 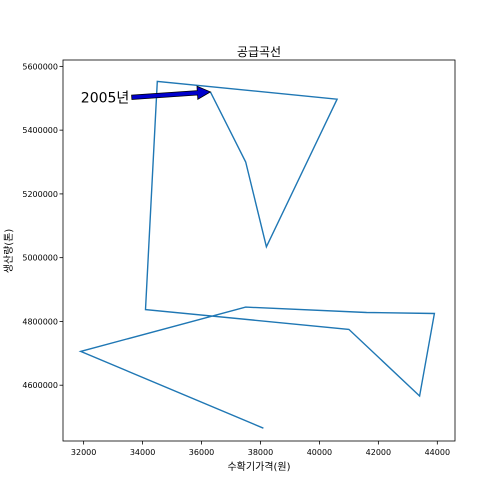 I want to click on x-tick-label: 42000, so click(x=378, y=452).